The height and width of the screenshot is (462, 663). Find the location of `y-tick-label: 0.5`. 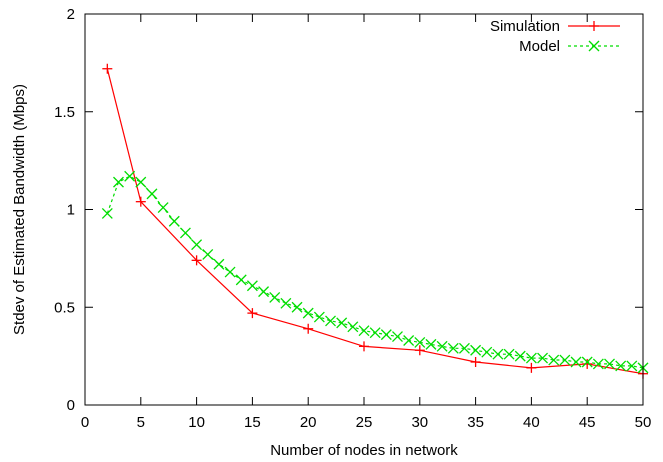

y-tick-label: 0.5 is located at coordinates (64, 307).